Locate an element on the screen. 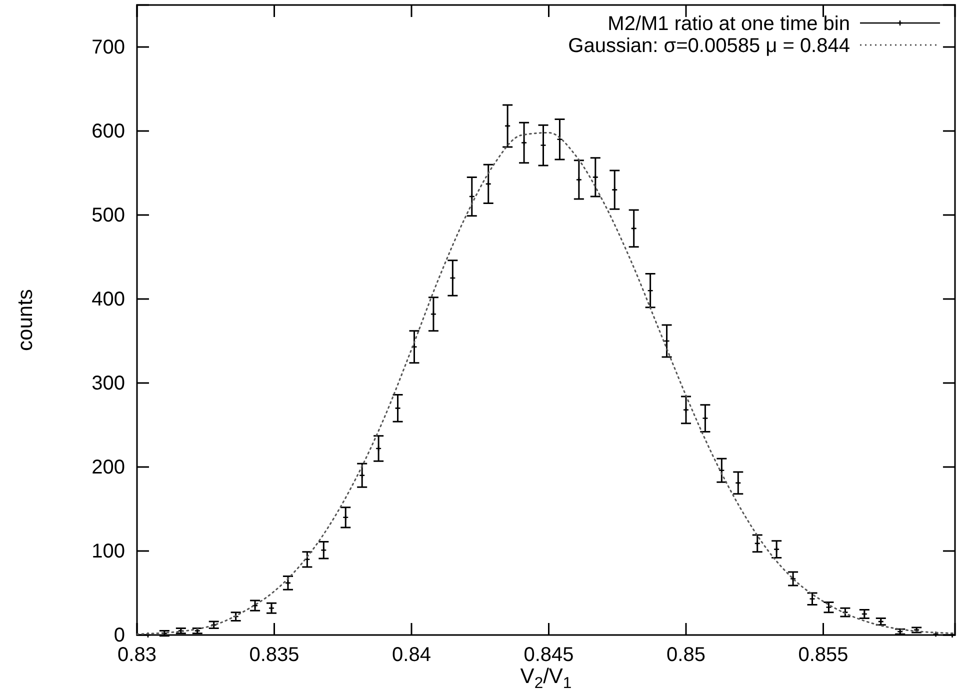 This screenshot has width=961, height=692. y-tick-label: 300 is located at coordinates (108, 383).